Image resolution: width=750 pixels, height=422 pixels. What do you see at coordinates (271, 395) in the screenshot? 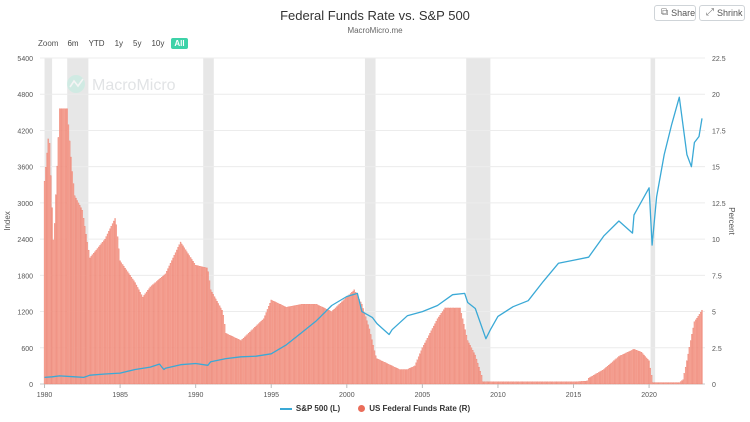
I see `x-tick-label: 1995` at bounding box center [271, 395].